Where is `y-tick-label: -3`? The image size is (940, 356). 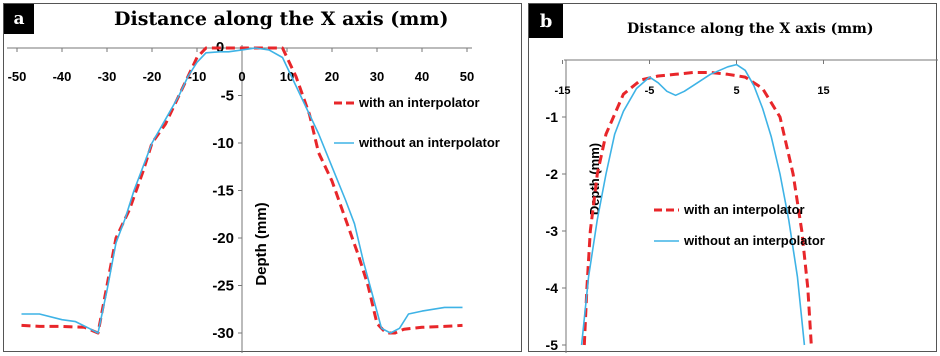 y-tick-label: -3 is located at coordinates (552, 231).